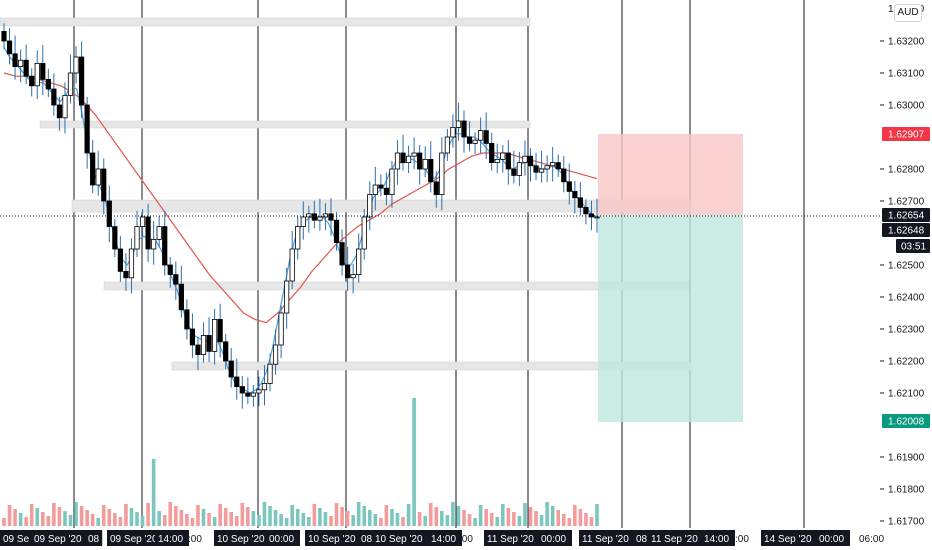  I want to click on time-label: 00:00, so click(831, 539).